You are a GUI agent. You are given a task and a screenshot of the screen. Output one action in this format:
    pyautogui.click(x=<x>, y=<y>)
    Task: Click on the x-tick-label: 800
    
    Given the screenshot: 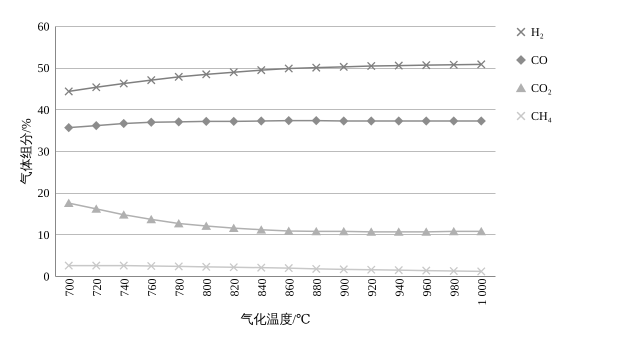 What is the action you would take?
    pyautogui.click(x=207, y=287)
    